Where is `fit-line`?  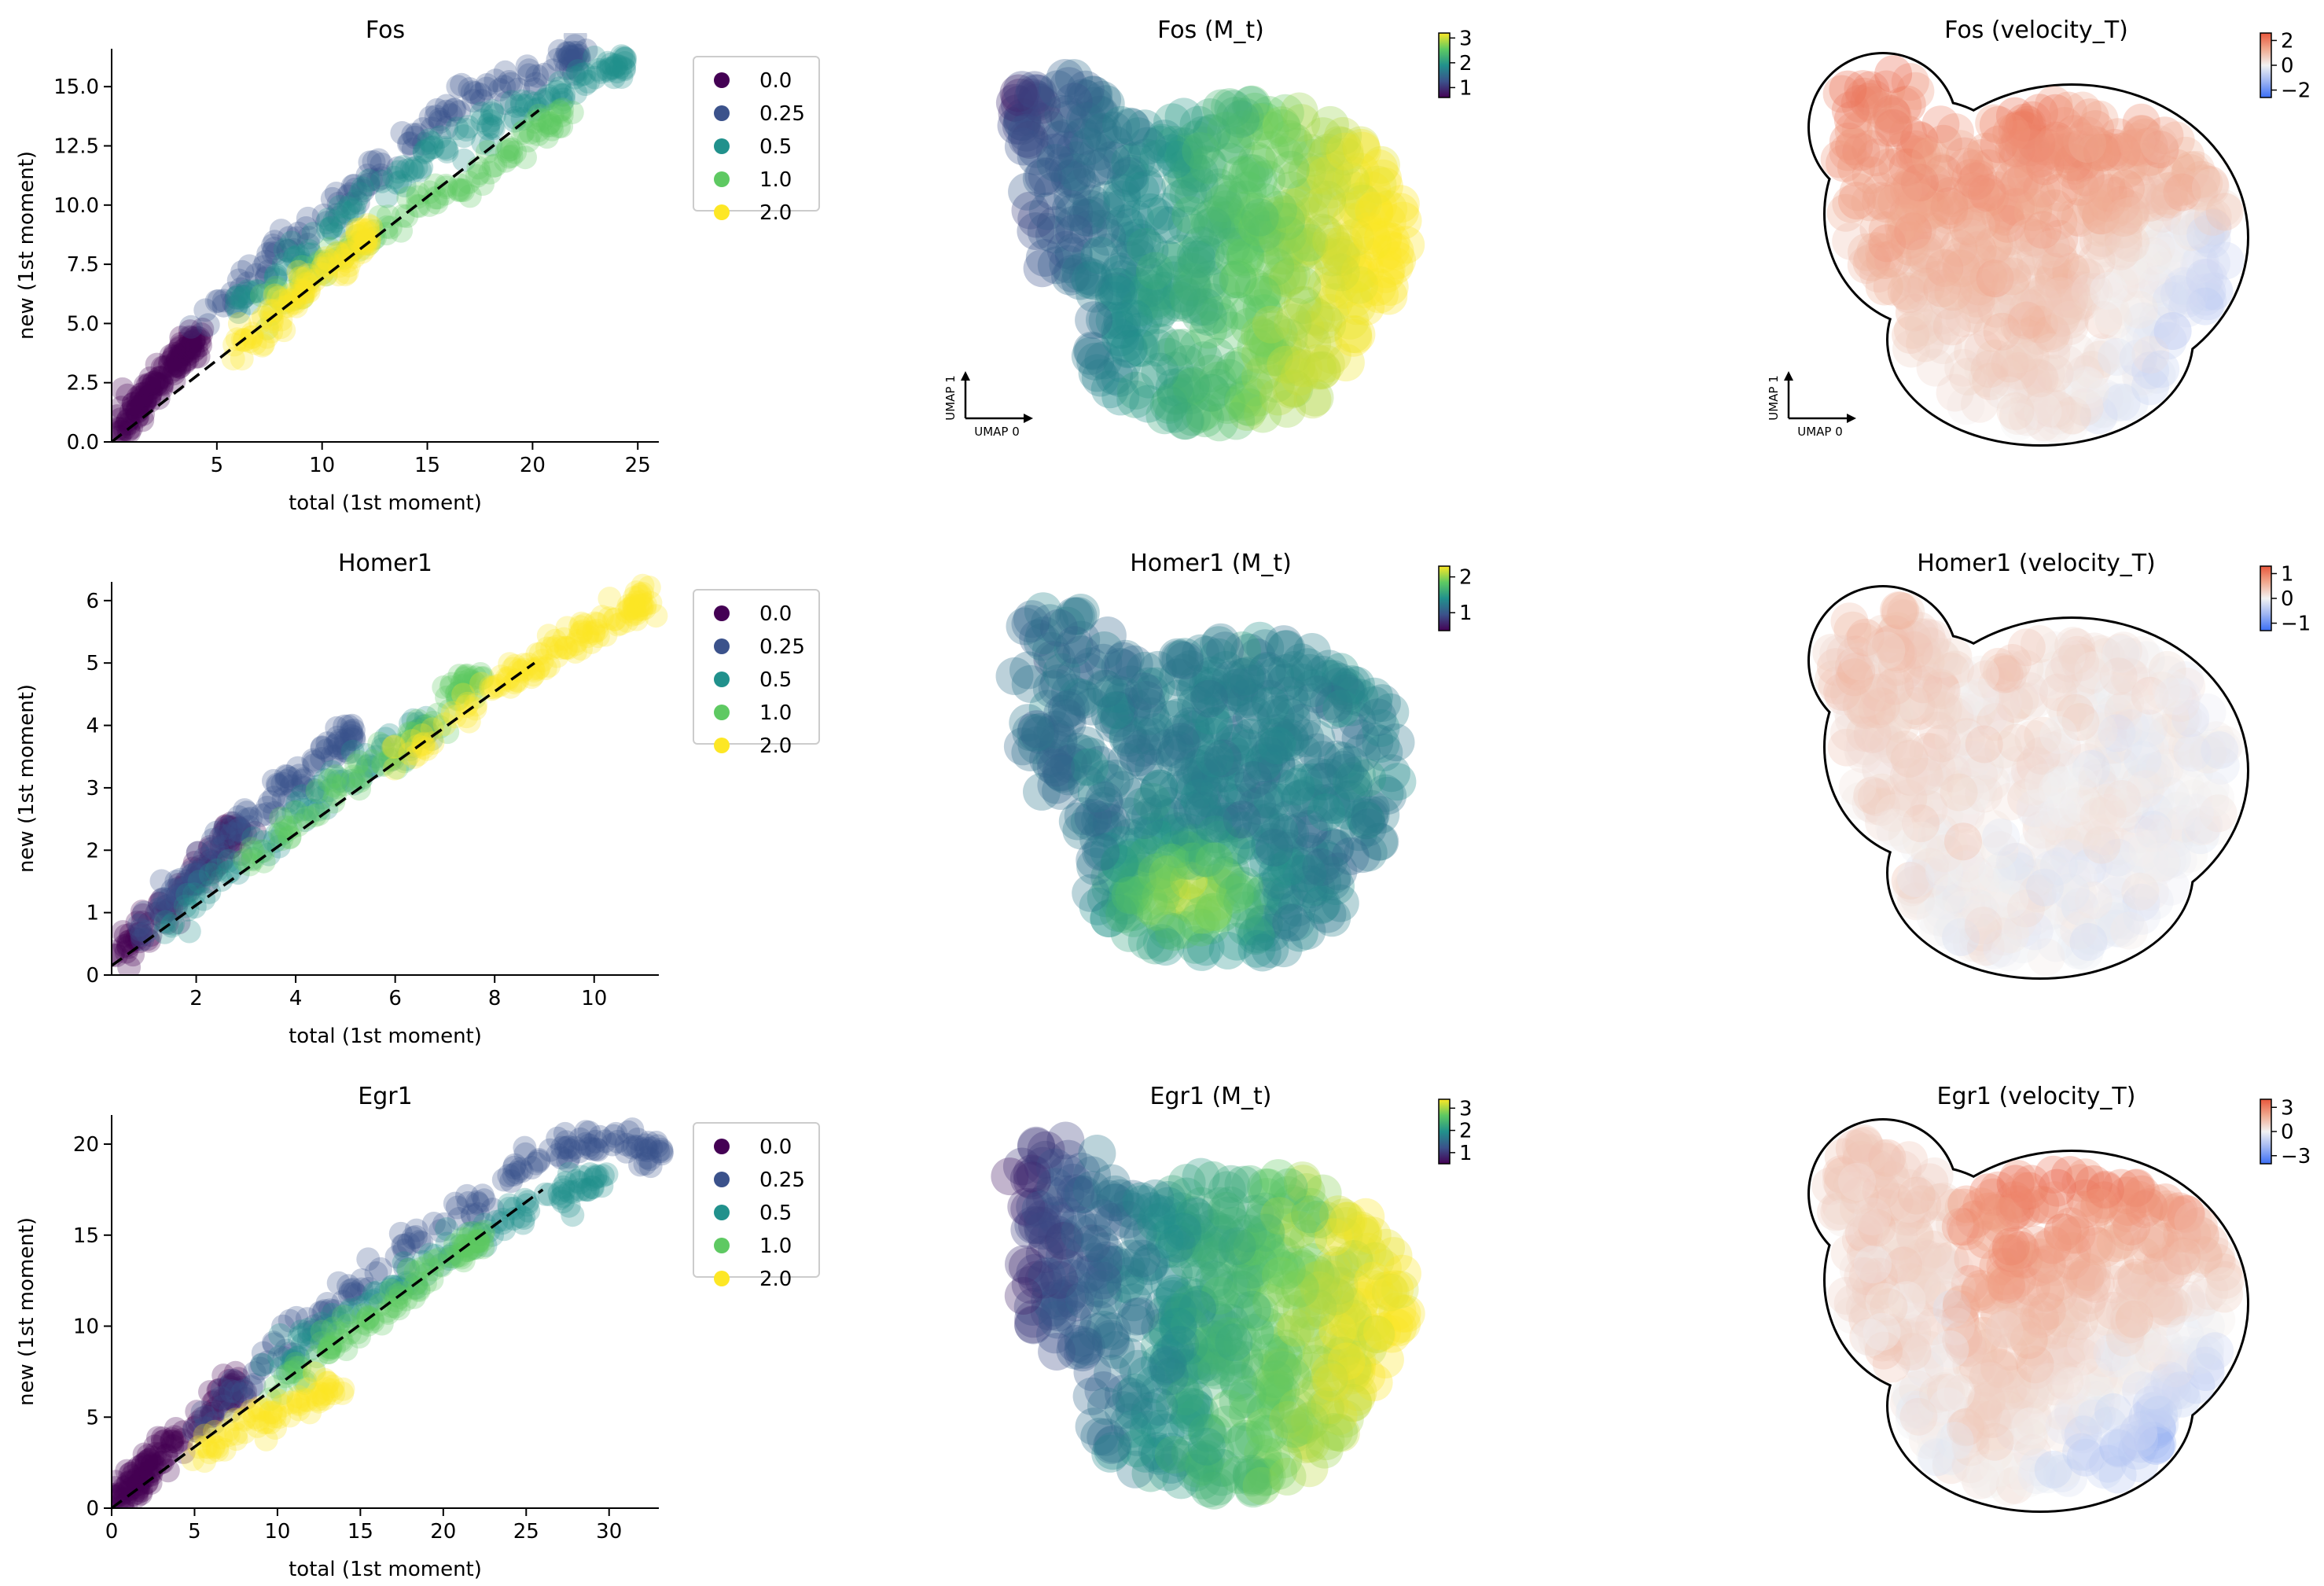
fit-line is located at coordinates (327, 1349).